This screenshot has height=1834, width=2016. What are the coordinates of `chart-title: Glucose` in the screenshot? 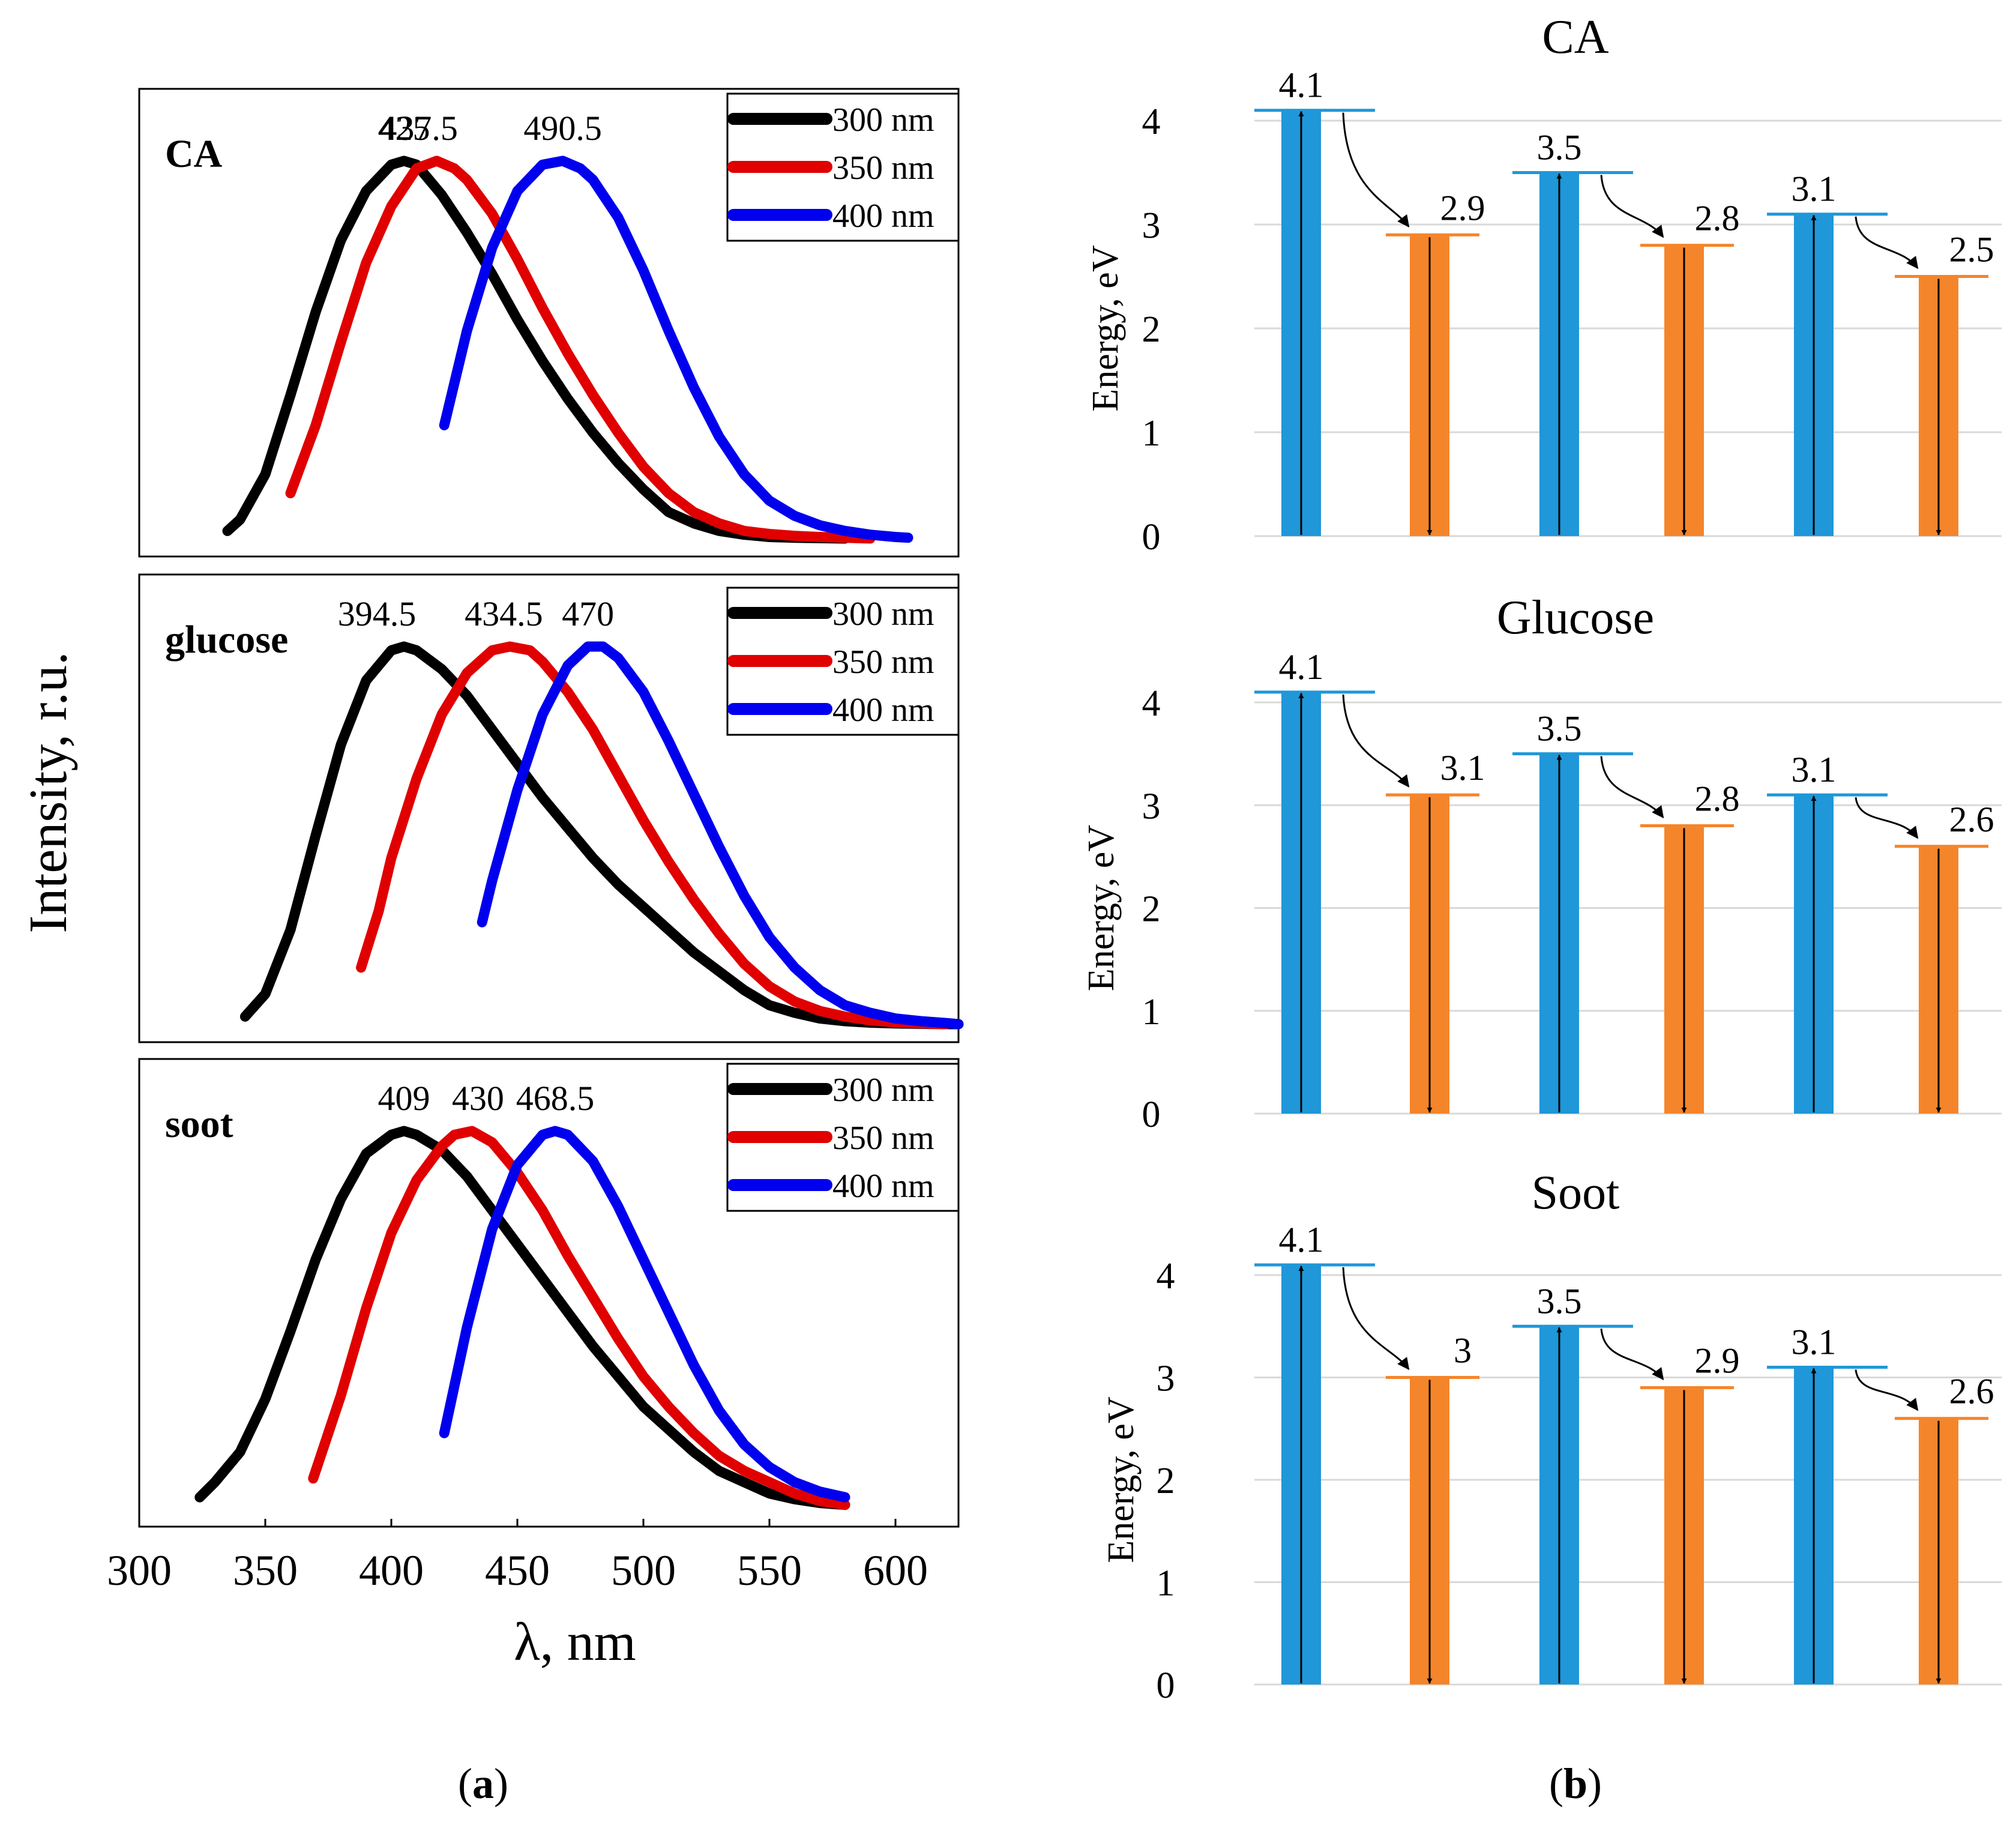 It's located at (1575, 617).